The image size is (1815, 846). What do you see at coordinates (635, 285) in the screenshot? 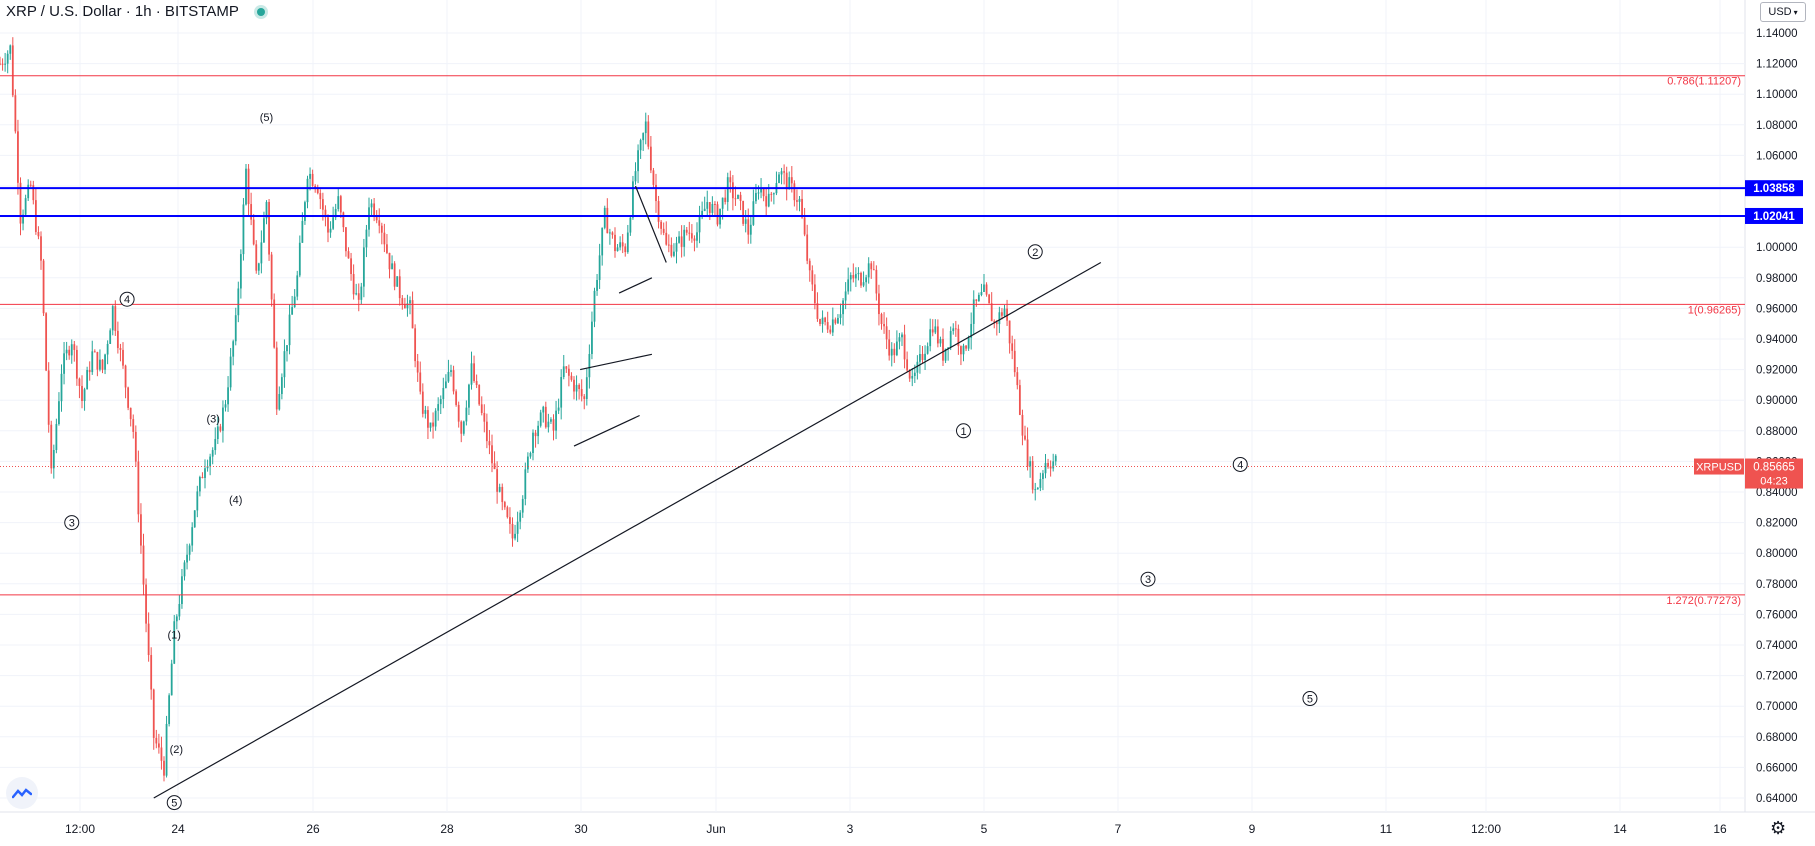
I see `trendline` at bounding box center [635, 285].